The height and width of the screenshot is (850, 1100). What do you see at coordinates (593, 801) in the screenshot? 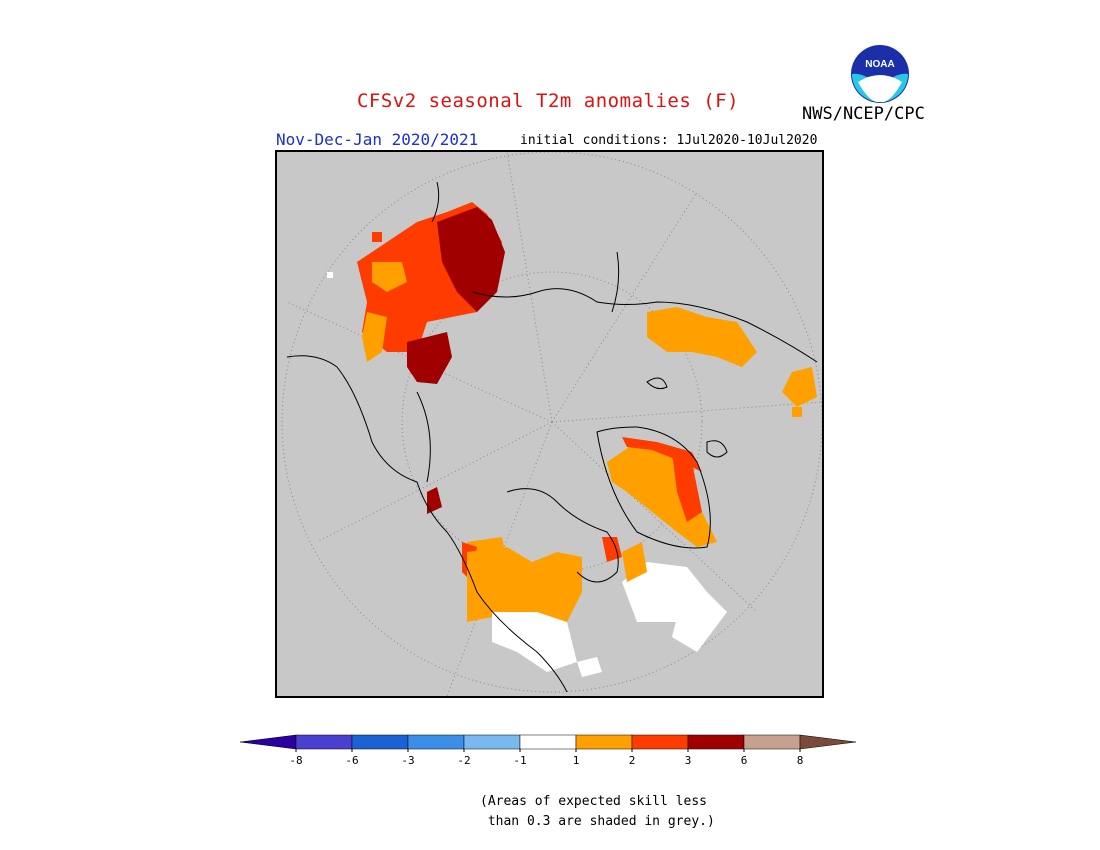
I see `footnote-line-1: (Areas of expected skill less` at bounding box center [593, 801].